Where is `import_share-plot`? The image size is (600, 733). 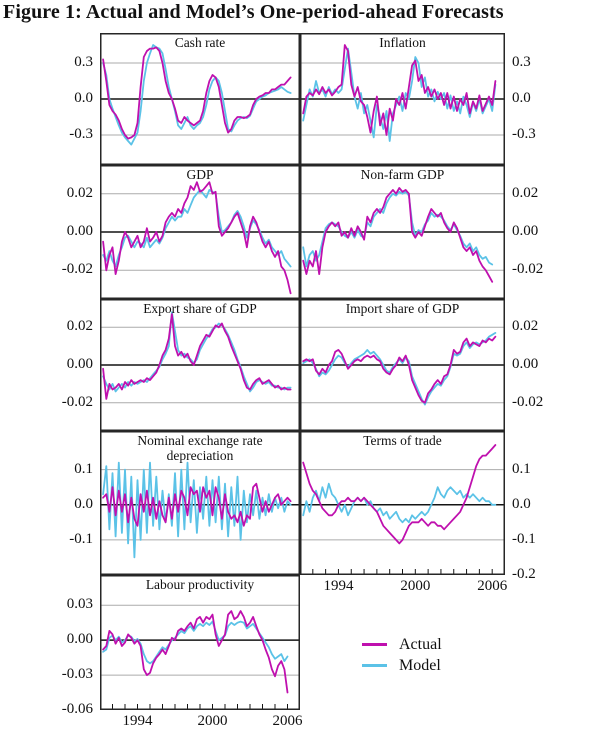 import_share-plot is located at coordinates (402, 365).